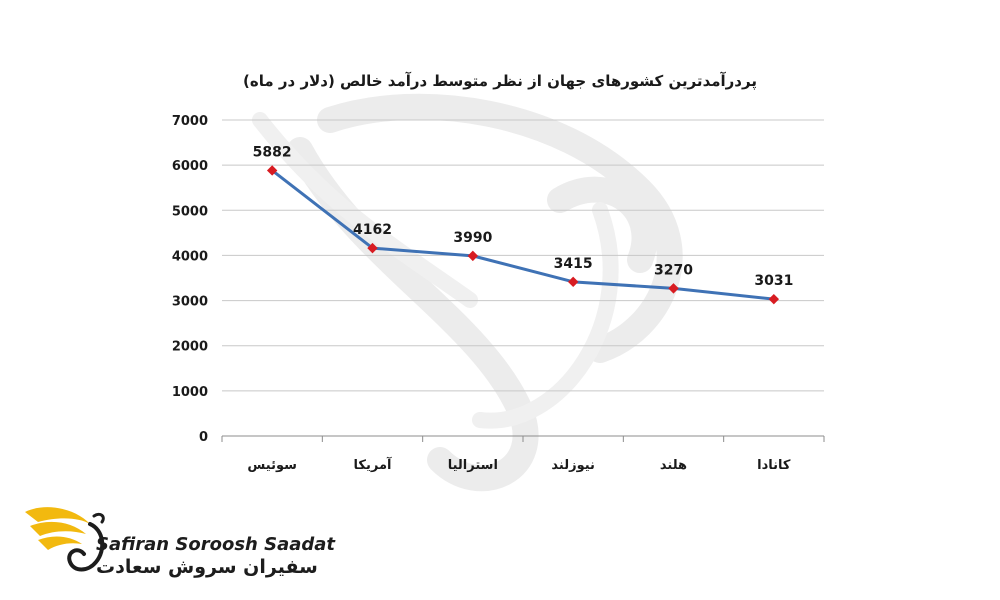  I want to click on series-line, so click(522, 235).